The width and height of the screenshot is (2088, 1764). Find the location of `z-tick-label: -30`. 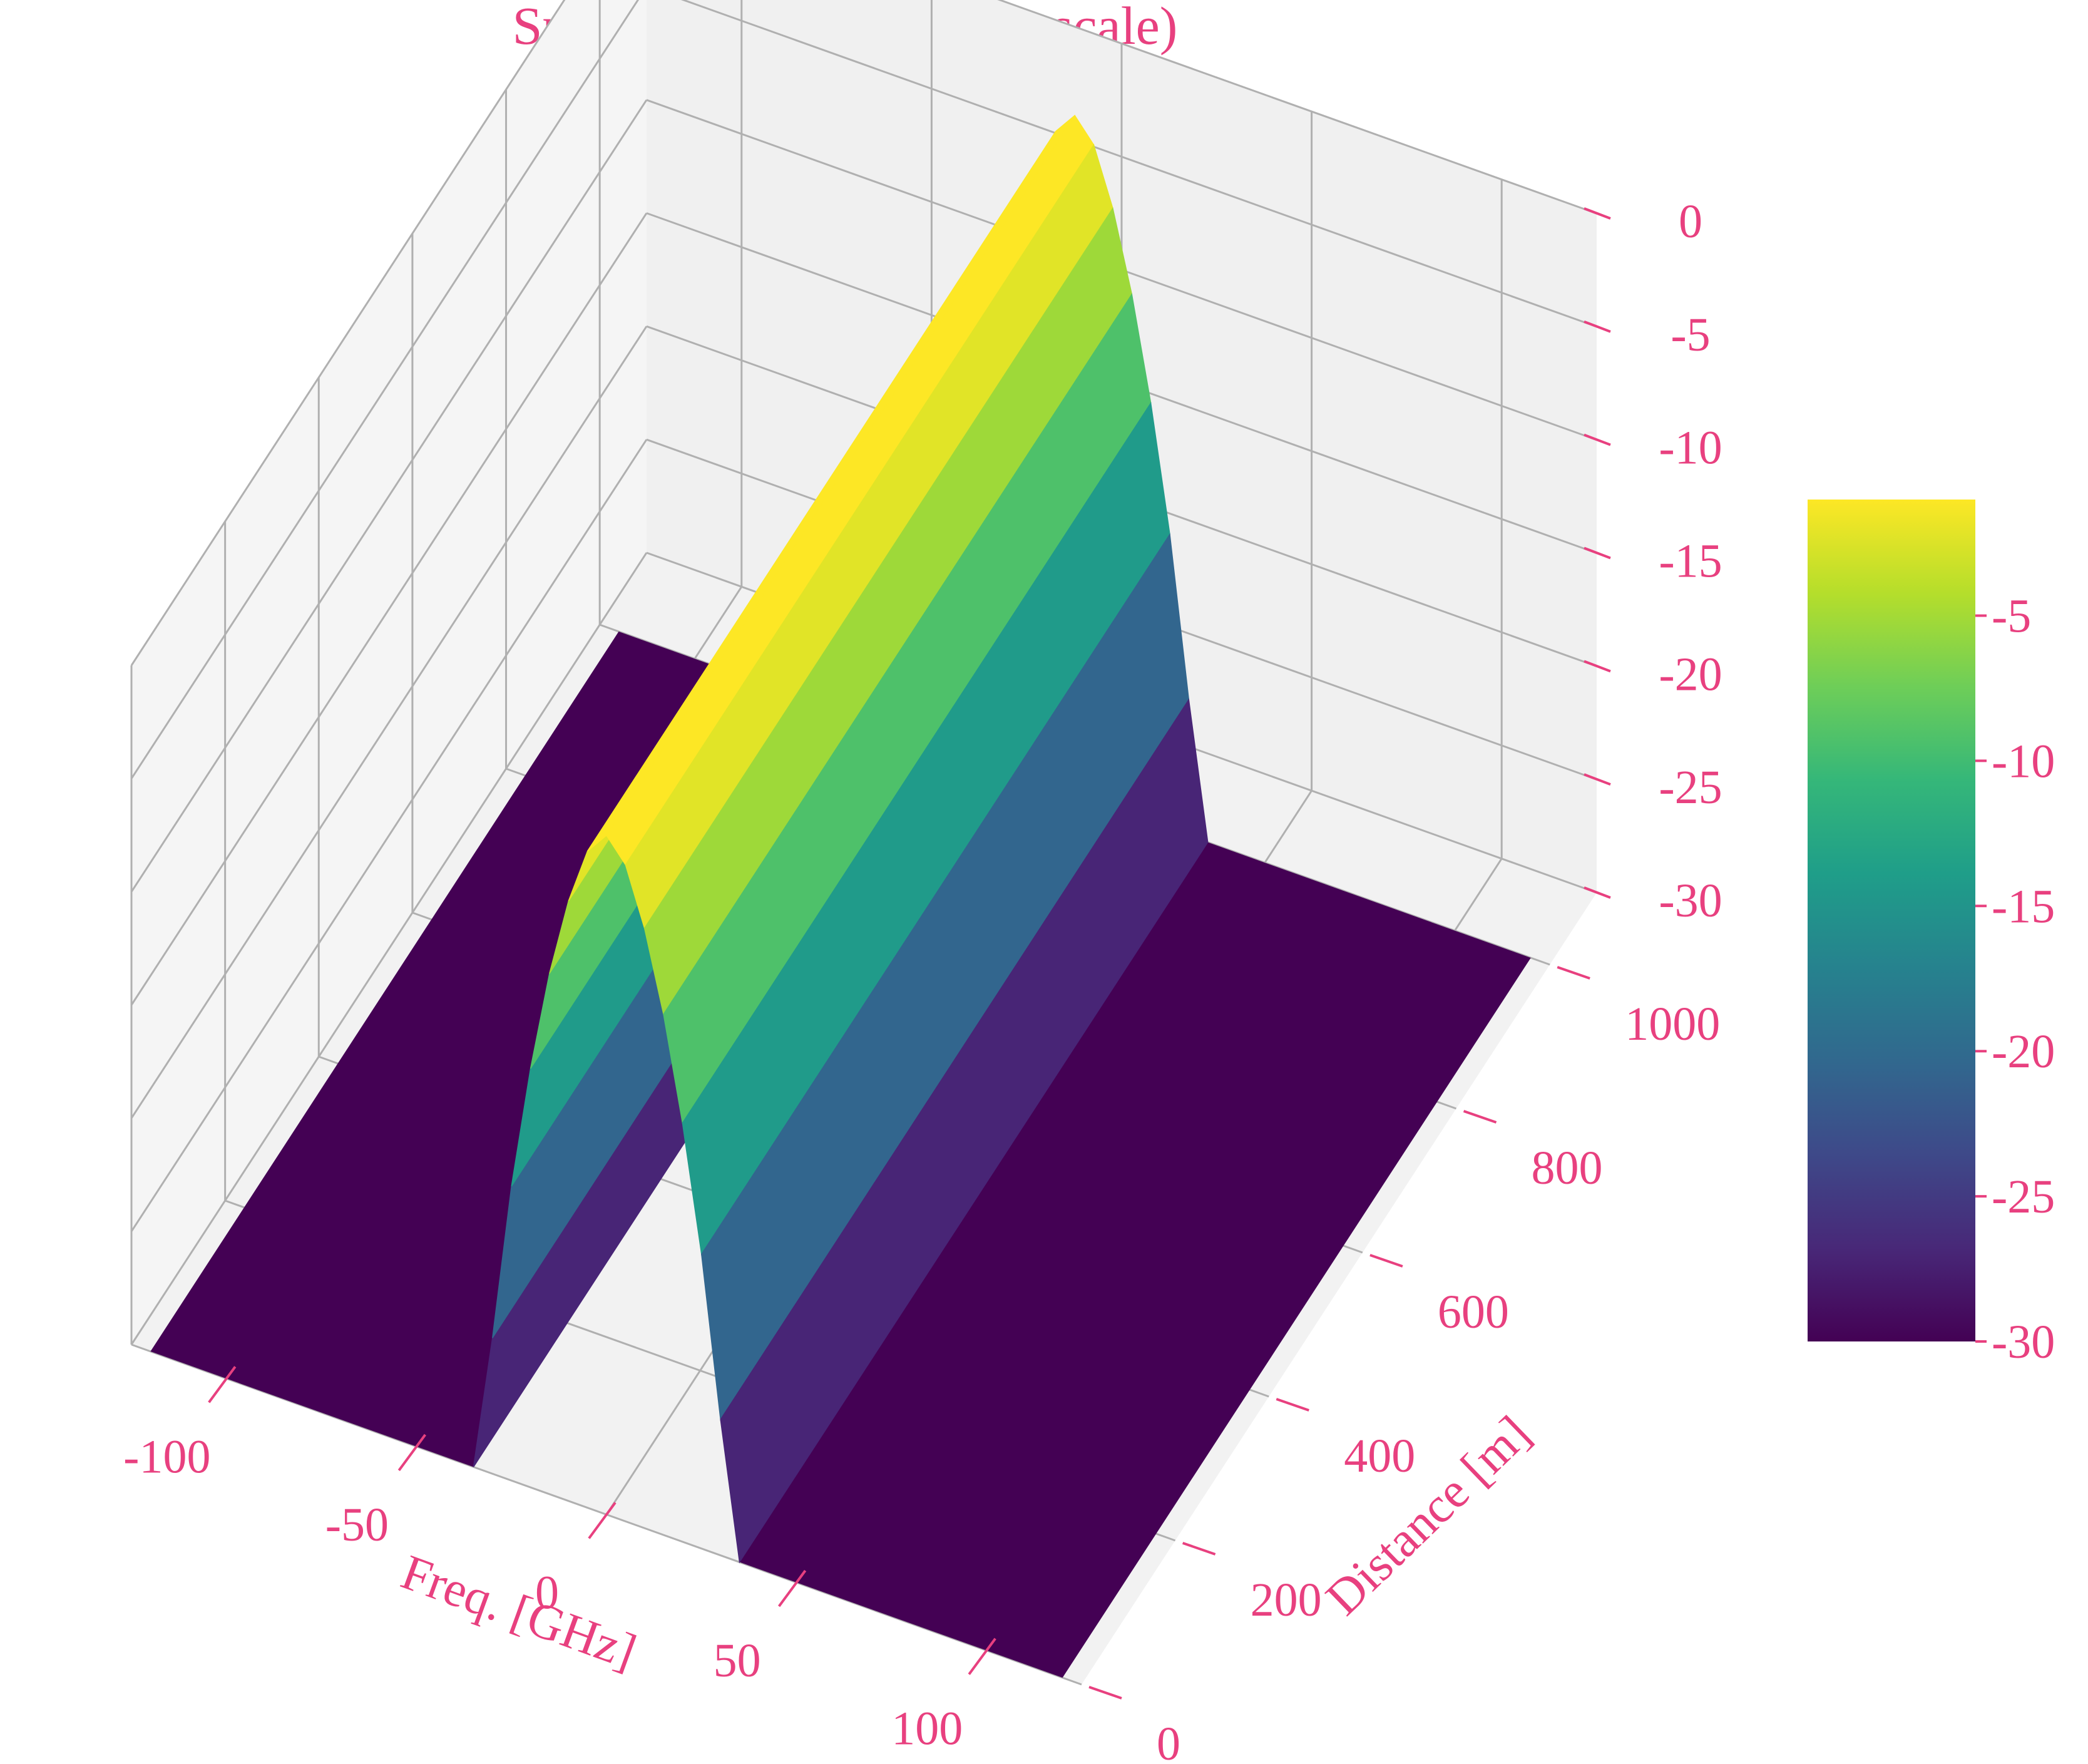

z-tick-label: -30 is located at coordinates (1690, 900).